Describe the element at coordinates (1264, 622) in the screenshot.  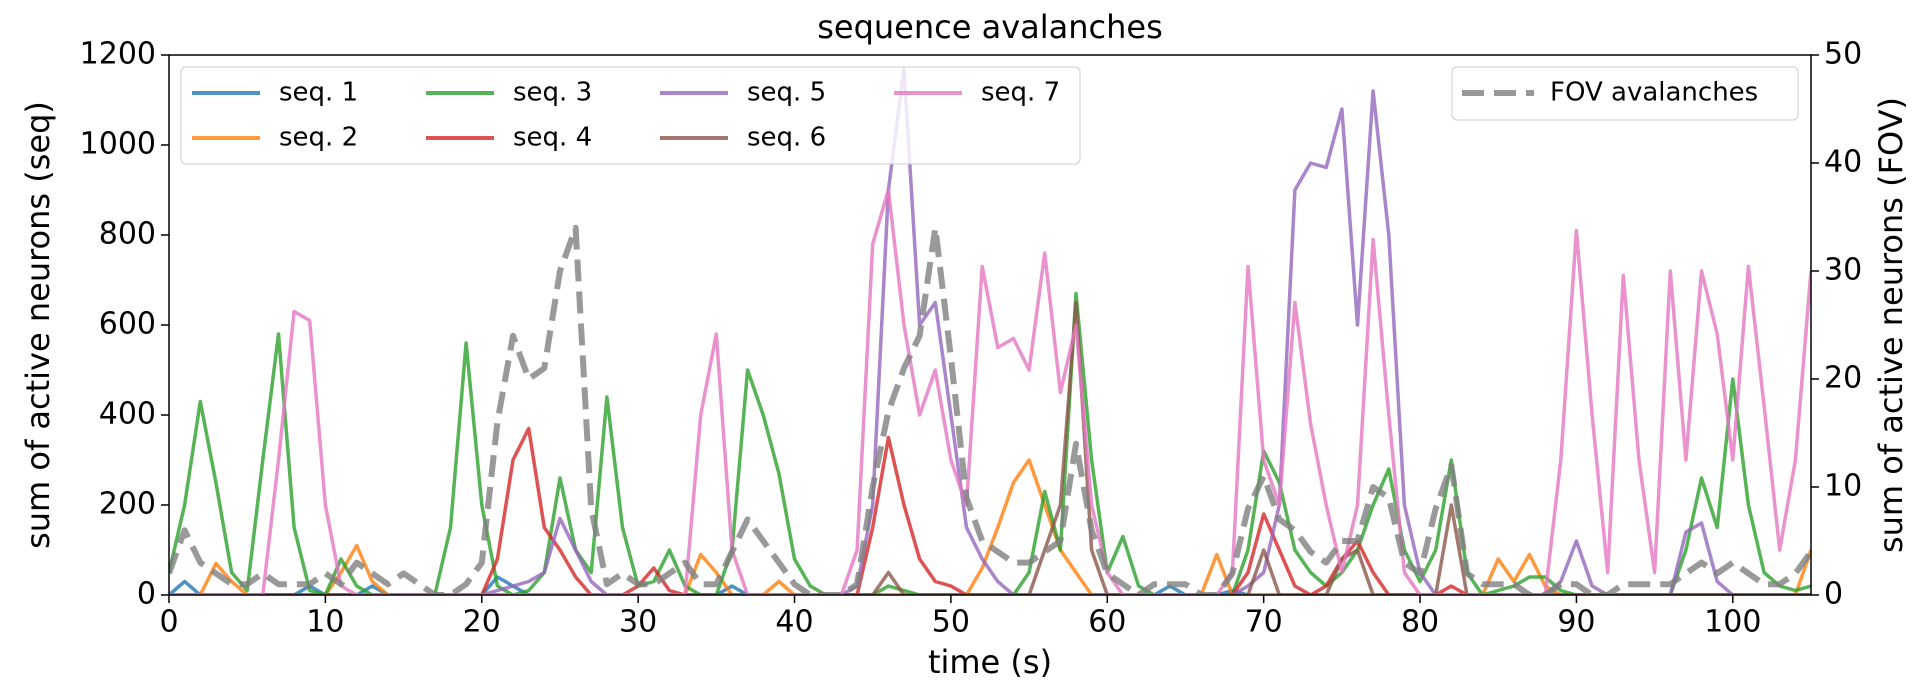
I see `x-tick-label: 70` at that location.